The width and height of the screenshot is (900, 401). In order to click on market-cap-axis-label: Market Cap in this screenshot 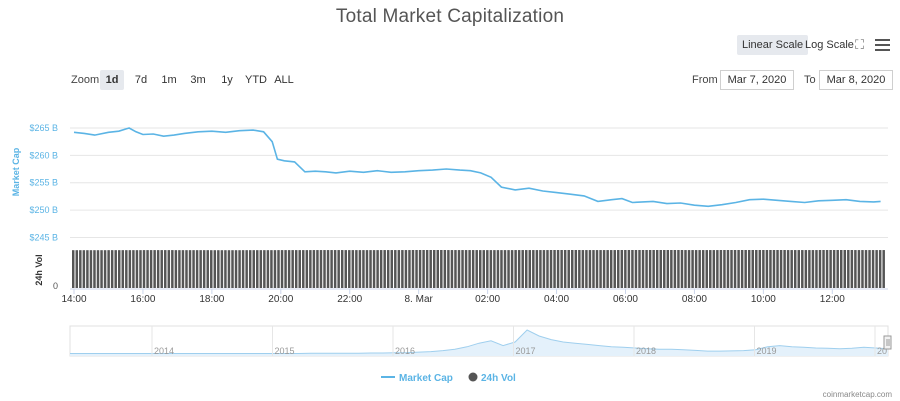, I will do `click(16, 171)`.